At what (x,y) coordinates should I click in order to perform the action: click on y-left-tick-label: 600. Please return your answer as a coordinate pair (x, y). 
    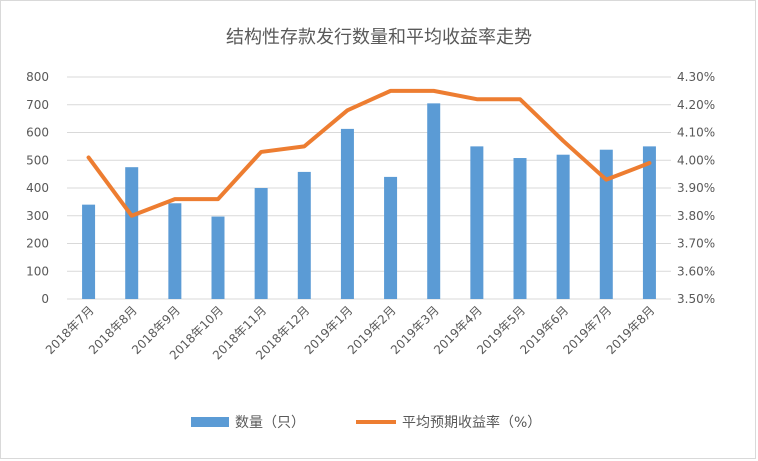
    Looking at the image, I should click on (37, 133).